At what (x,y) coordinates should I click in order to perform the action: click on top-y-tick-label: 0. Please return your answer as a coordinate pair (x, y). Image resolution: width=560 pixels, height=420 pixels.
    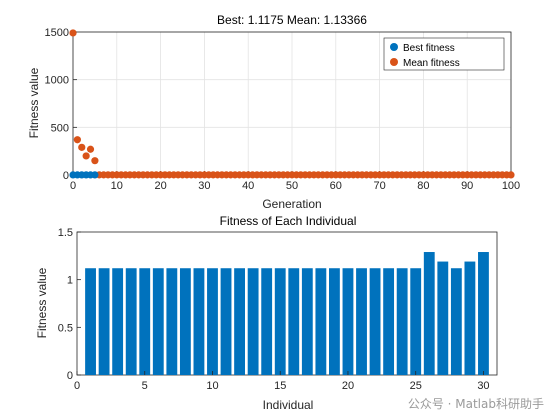
    Looking at the image, I should click on (66, 176).